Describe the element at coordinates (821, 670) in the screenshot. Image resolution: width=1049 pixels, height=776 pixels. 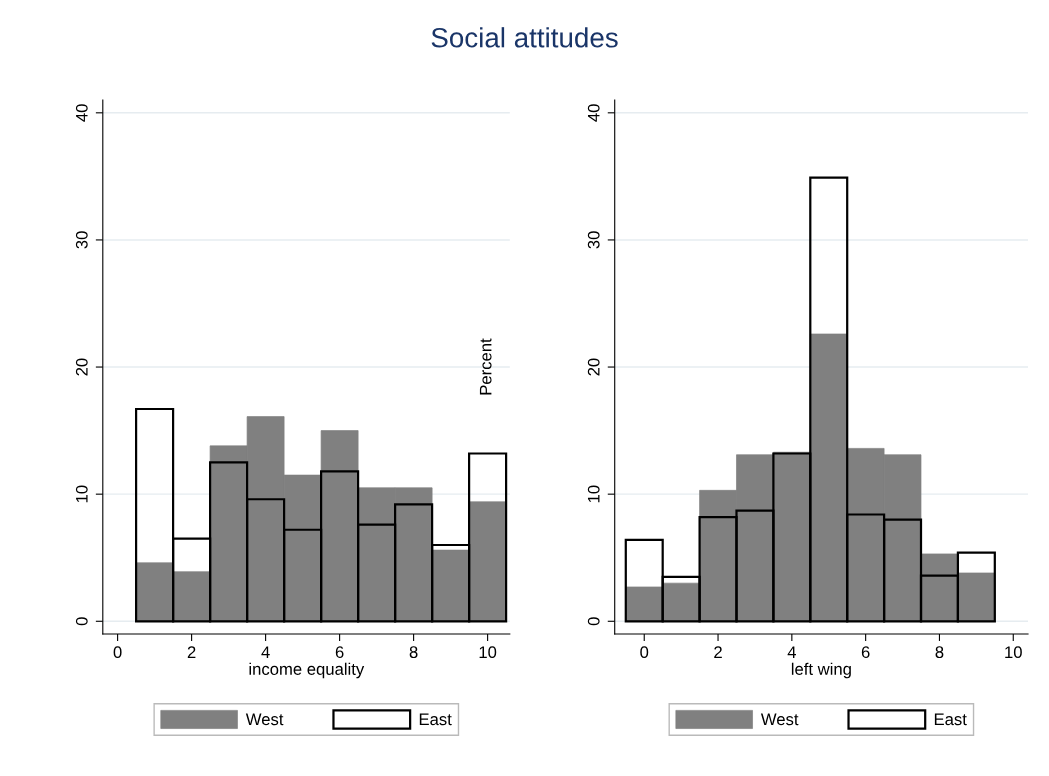
I see `x-axis-title: left wing` at that location.